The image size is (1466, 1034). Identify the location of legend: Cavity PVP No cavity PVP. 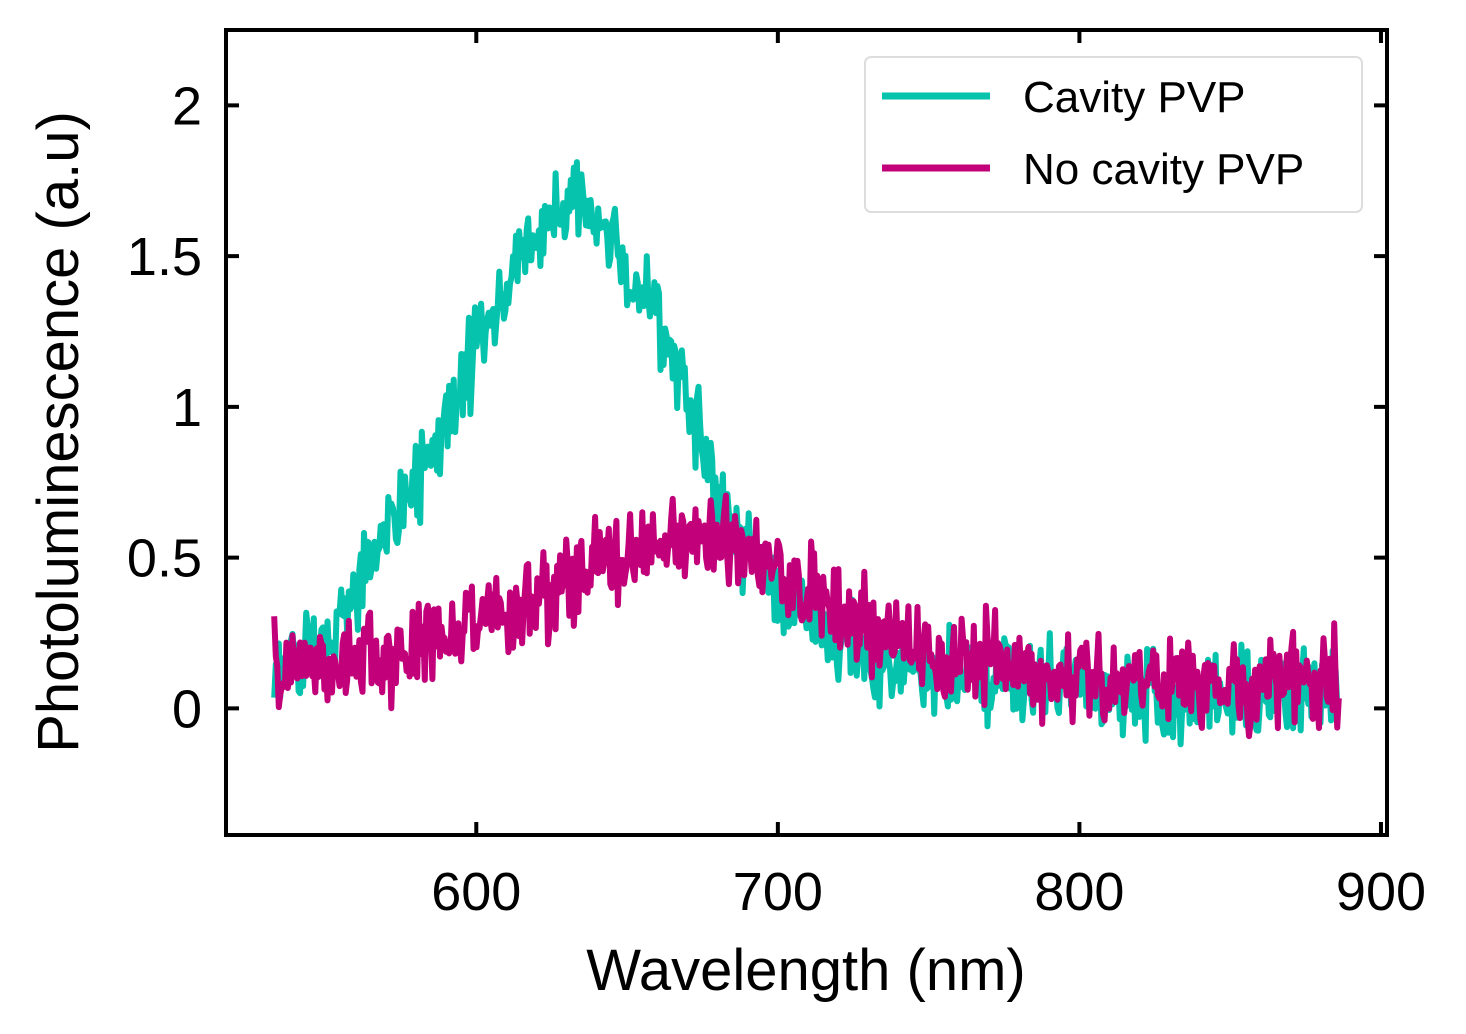
(1113, 134).